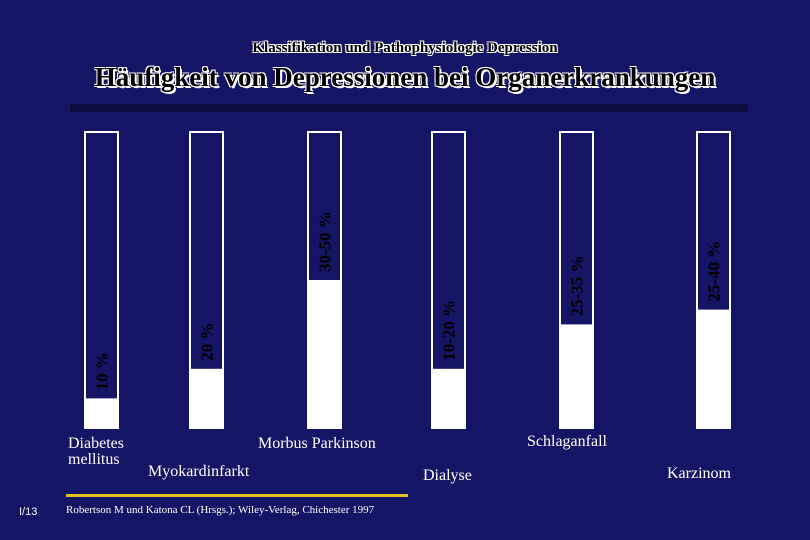 Image resolution: width=810 pixels, height=540 pixels. Describe the element at coordinates (699, 473) in the screenshot. I see `category-label-karzinom: Karzinom` at that location.